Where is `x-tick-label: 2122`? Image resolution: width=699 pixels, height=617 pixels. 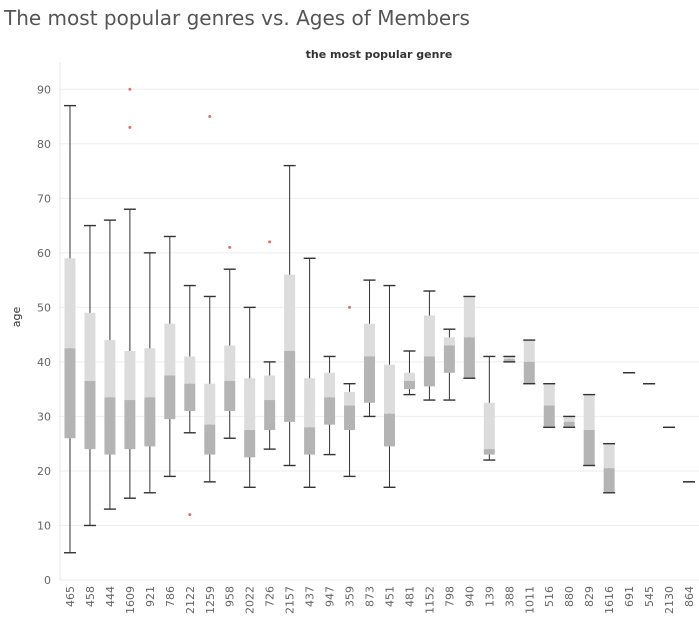 x-tick-label: 2122 is located at coordinates (190, 600).